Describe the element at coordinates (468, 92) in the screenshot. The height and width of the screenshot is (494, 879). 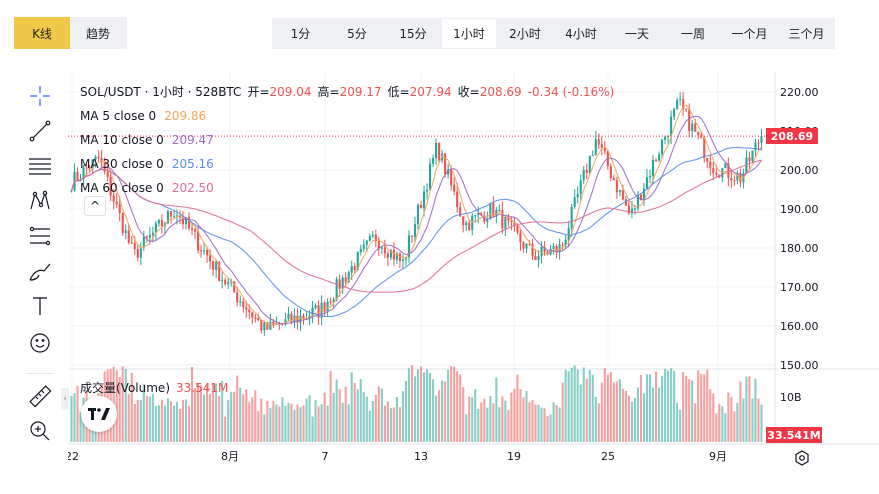
I see `close-label: 收=` at that location.